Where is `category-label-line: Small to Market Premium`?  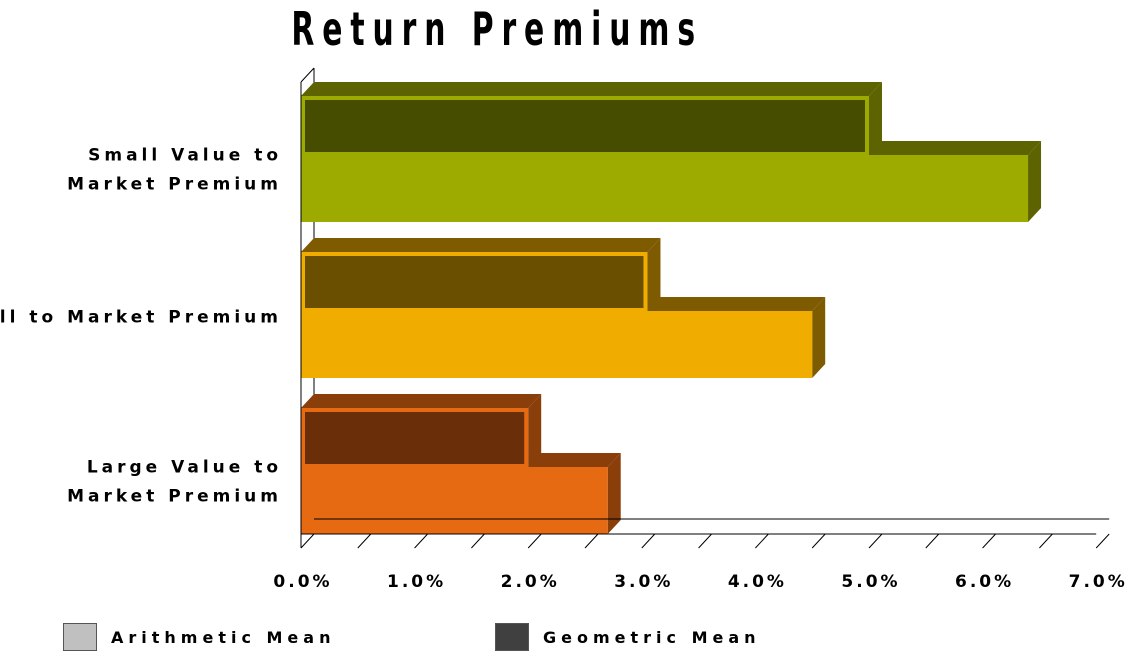
category-label-line: Small to Market Premium is located at coordinates (141, 318).